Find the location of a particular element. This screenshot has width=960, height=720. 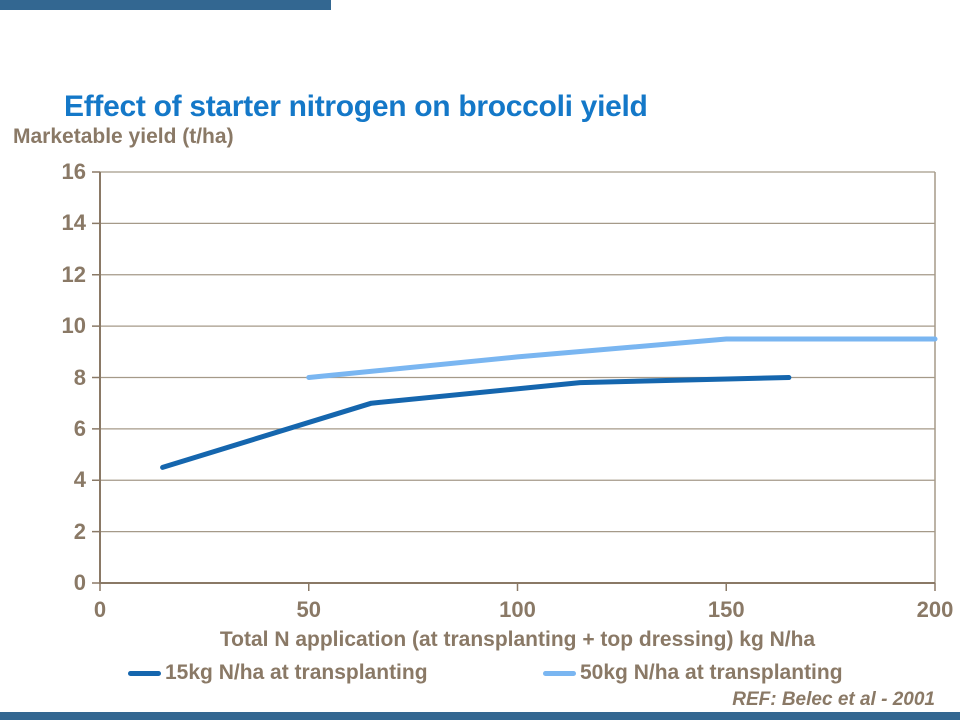

legend-item-15kg: 15kg N/ha at transplanting is located at coordinates (278, 673).